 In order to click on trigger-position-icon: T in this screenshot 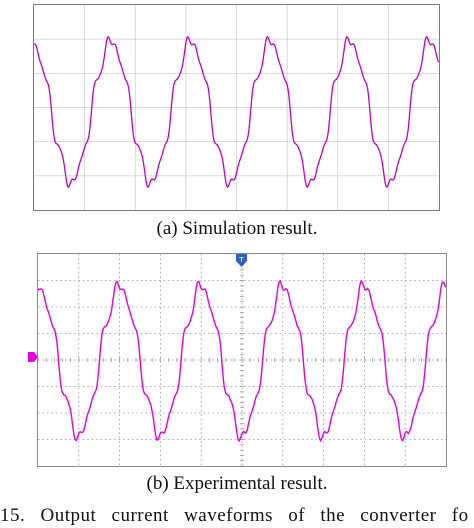, I will do `click(241, 260)`.